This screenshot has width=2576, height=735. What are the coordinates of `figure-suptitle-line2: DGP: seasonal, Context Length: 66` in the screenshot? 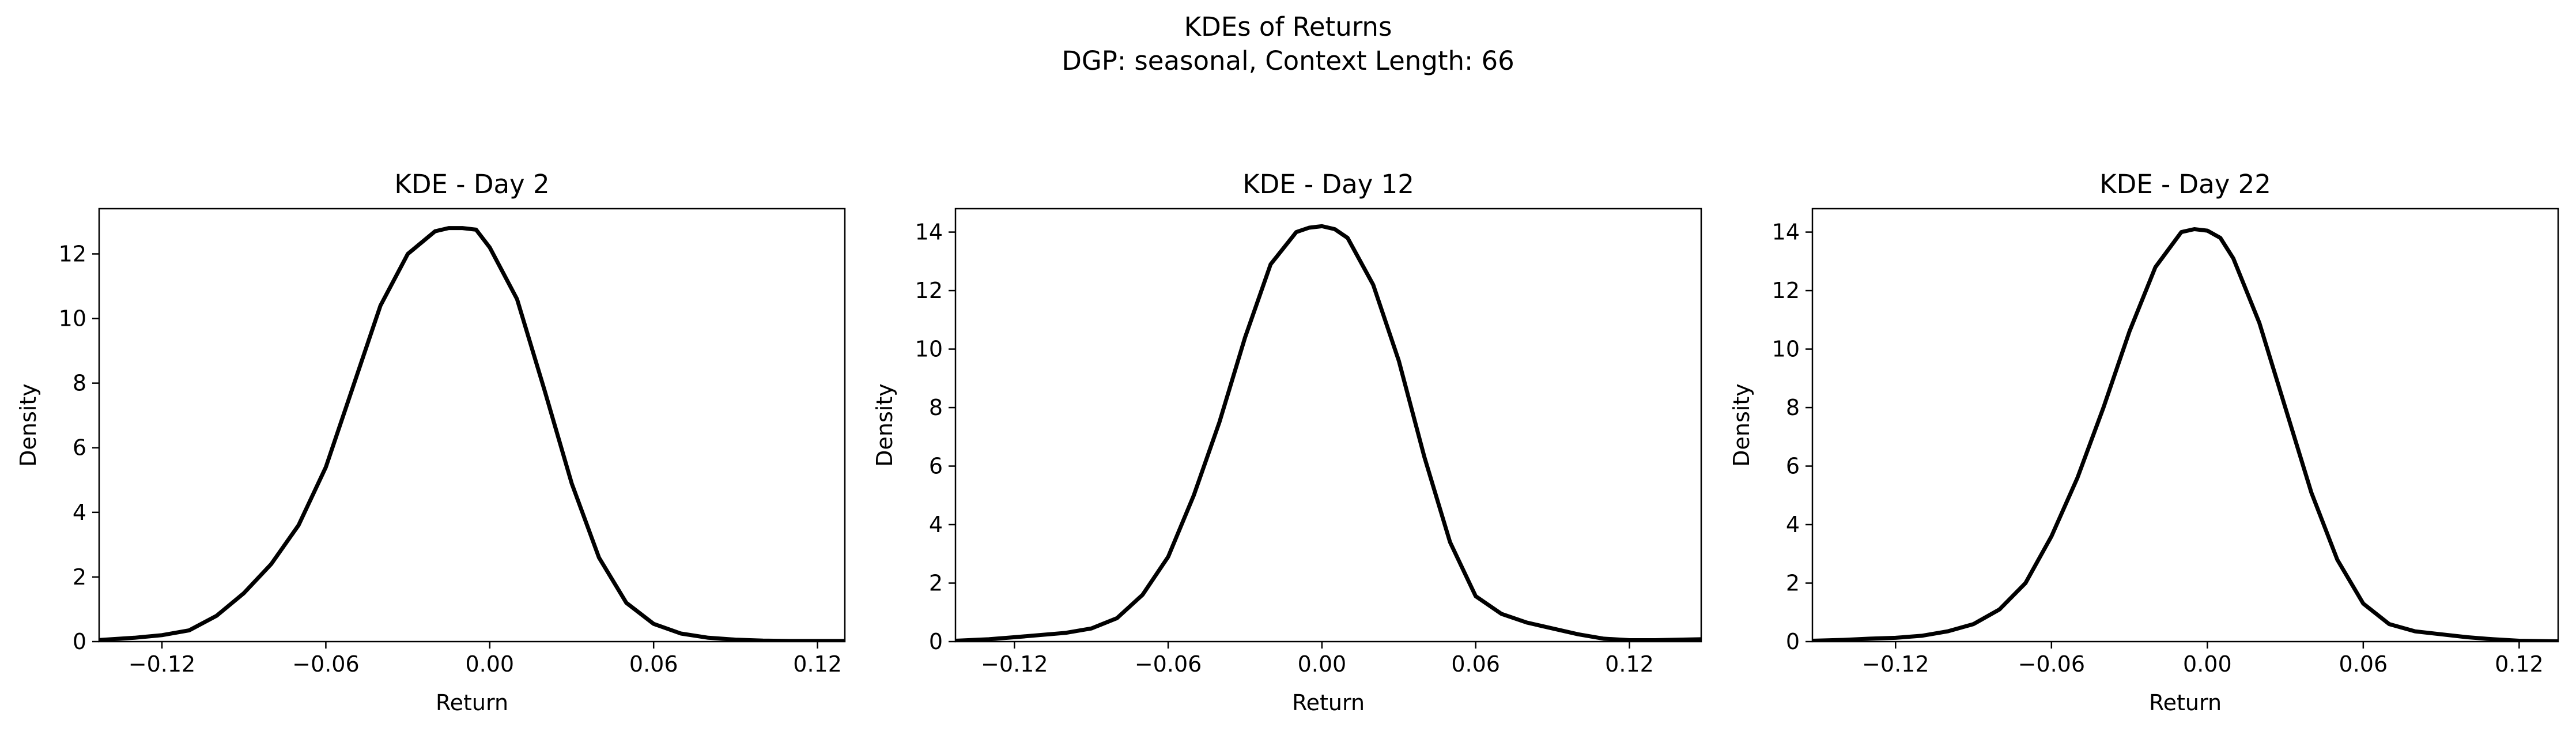 It's located at (1288, 61).